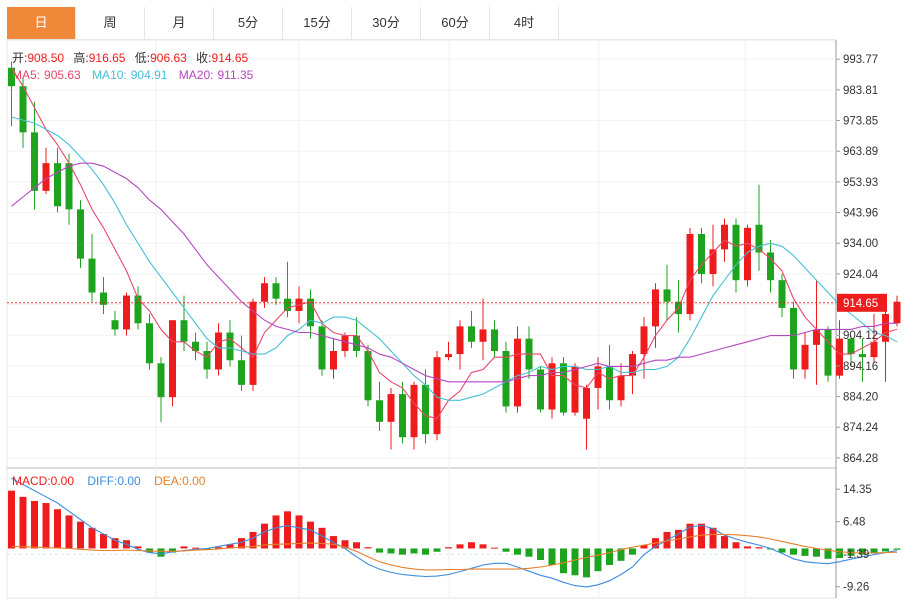 Image resolution: width=915 pixels, height=601 pixels. I want to click on tab-3: 5分, so click(248, 23).